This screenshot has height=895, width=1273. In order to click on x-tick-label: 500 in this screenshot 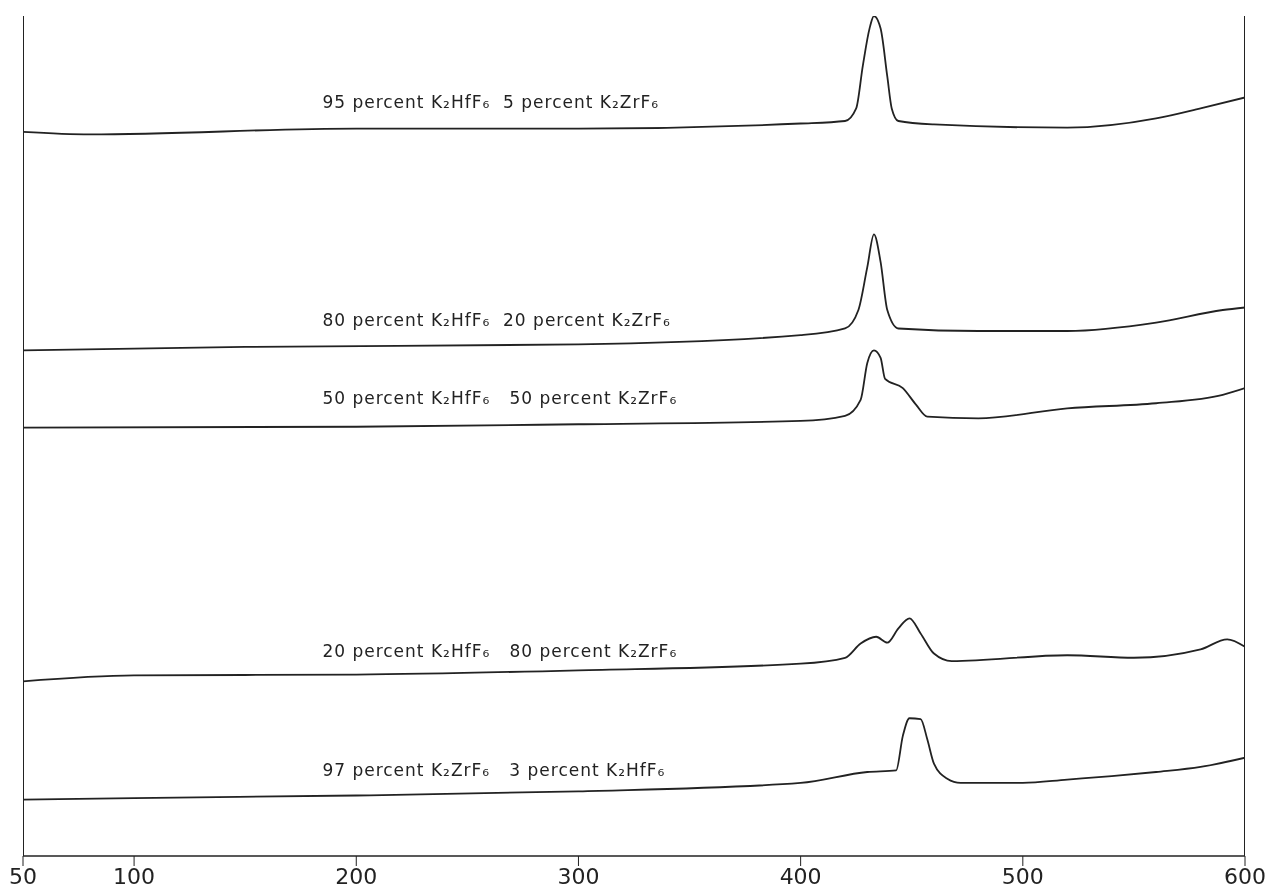, I will do `click(1022, 876)`.